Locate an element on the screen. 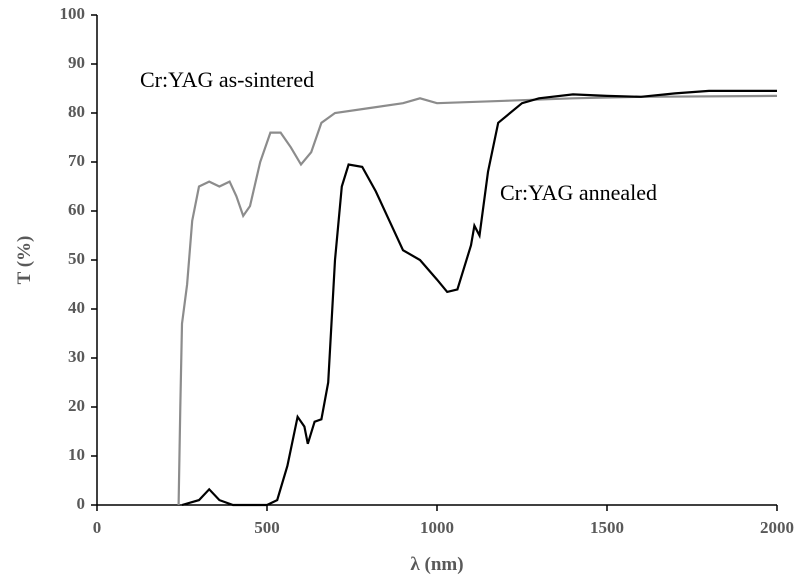  y-tick-label: 10 is located at coordinates (76, 454).